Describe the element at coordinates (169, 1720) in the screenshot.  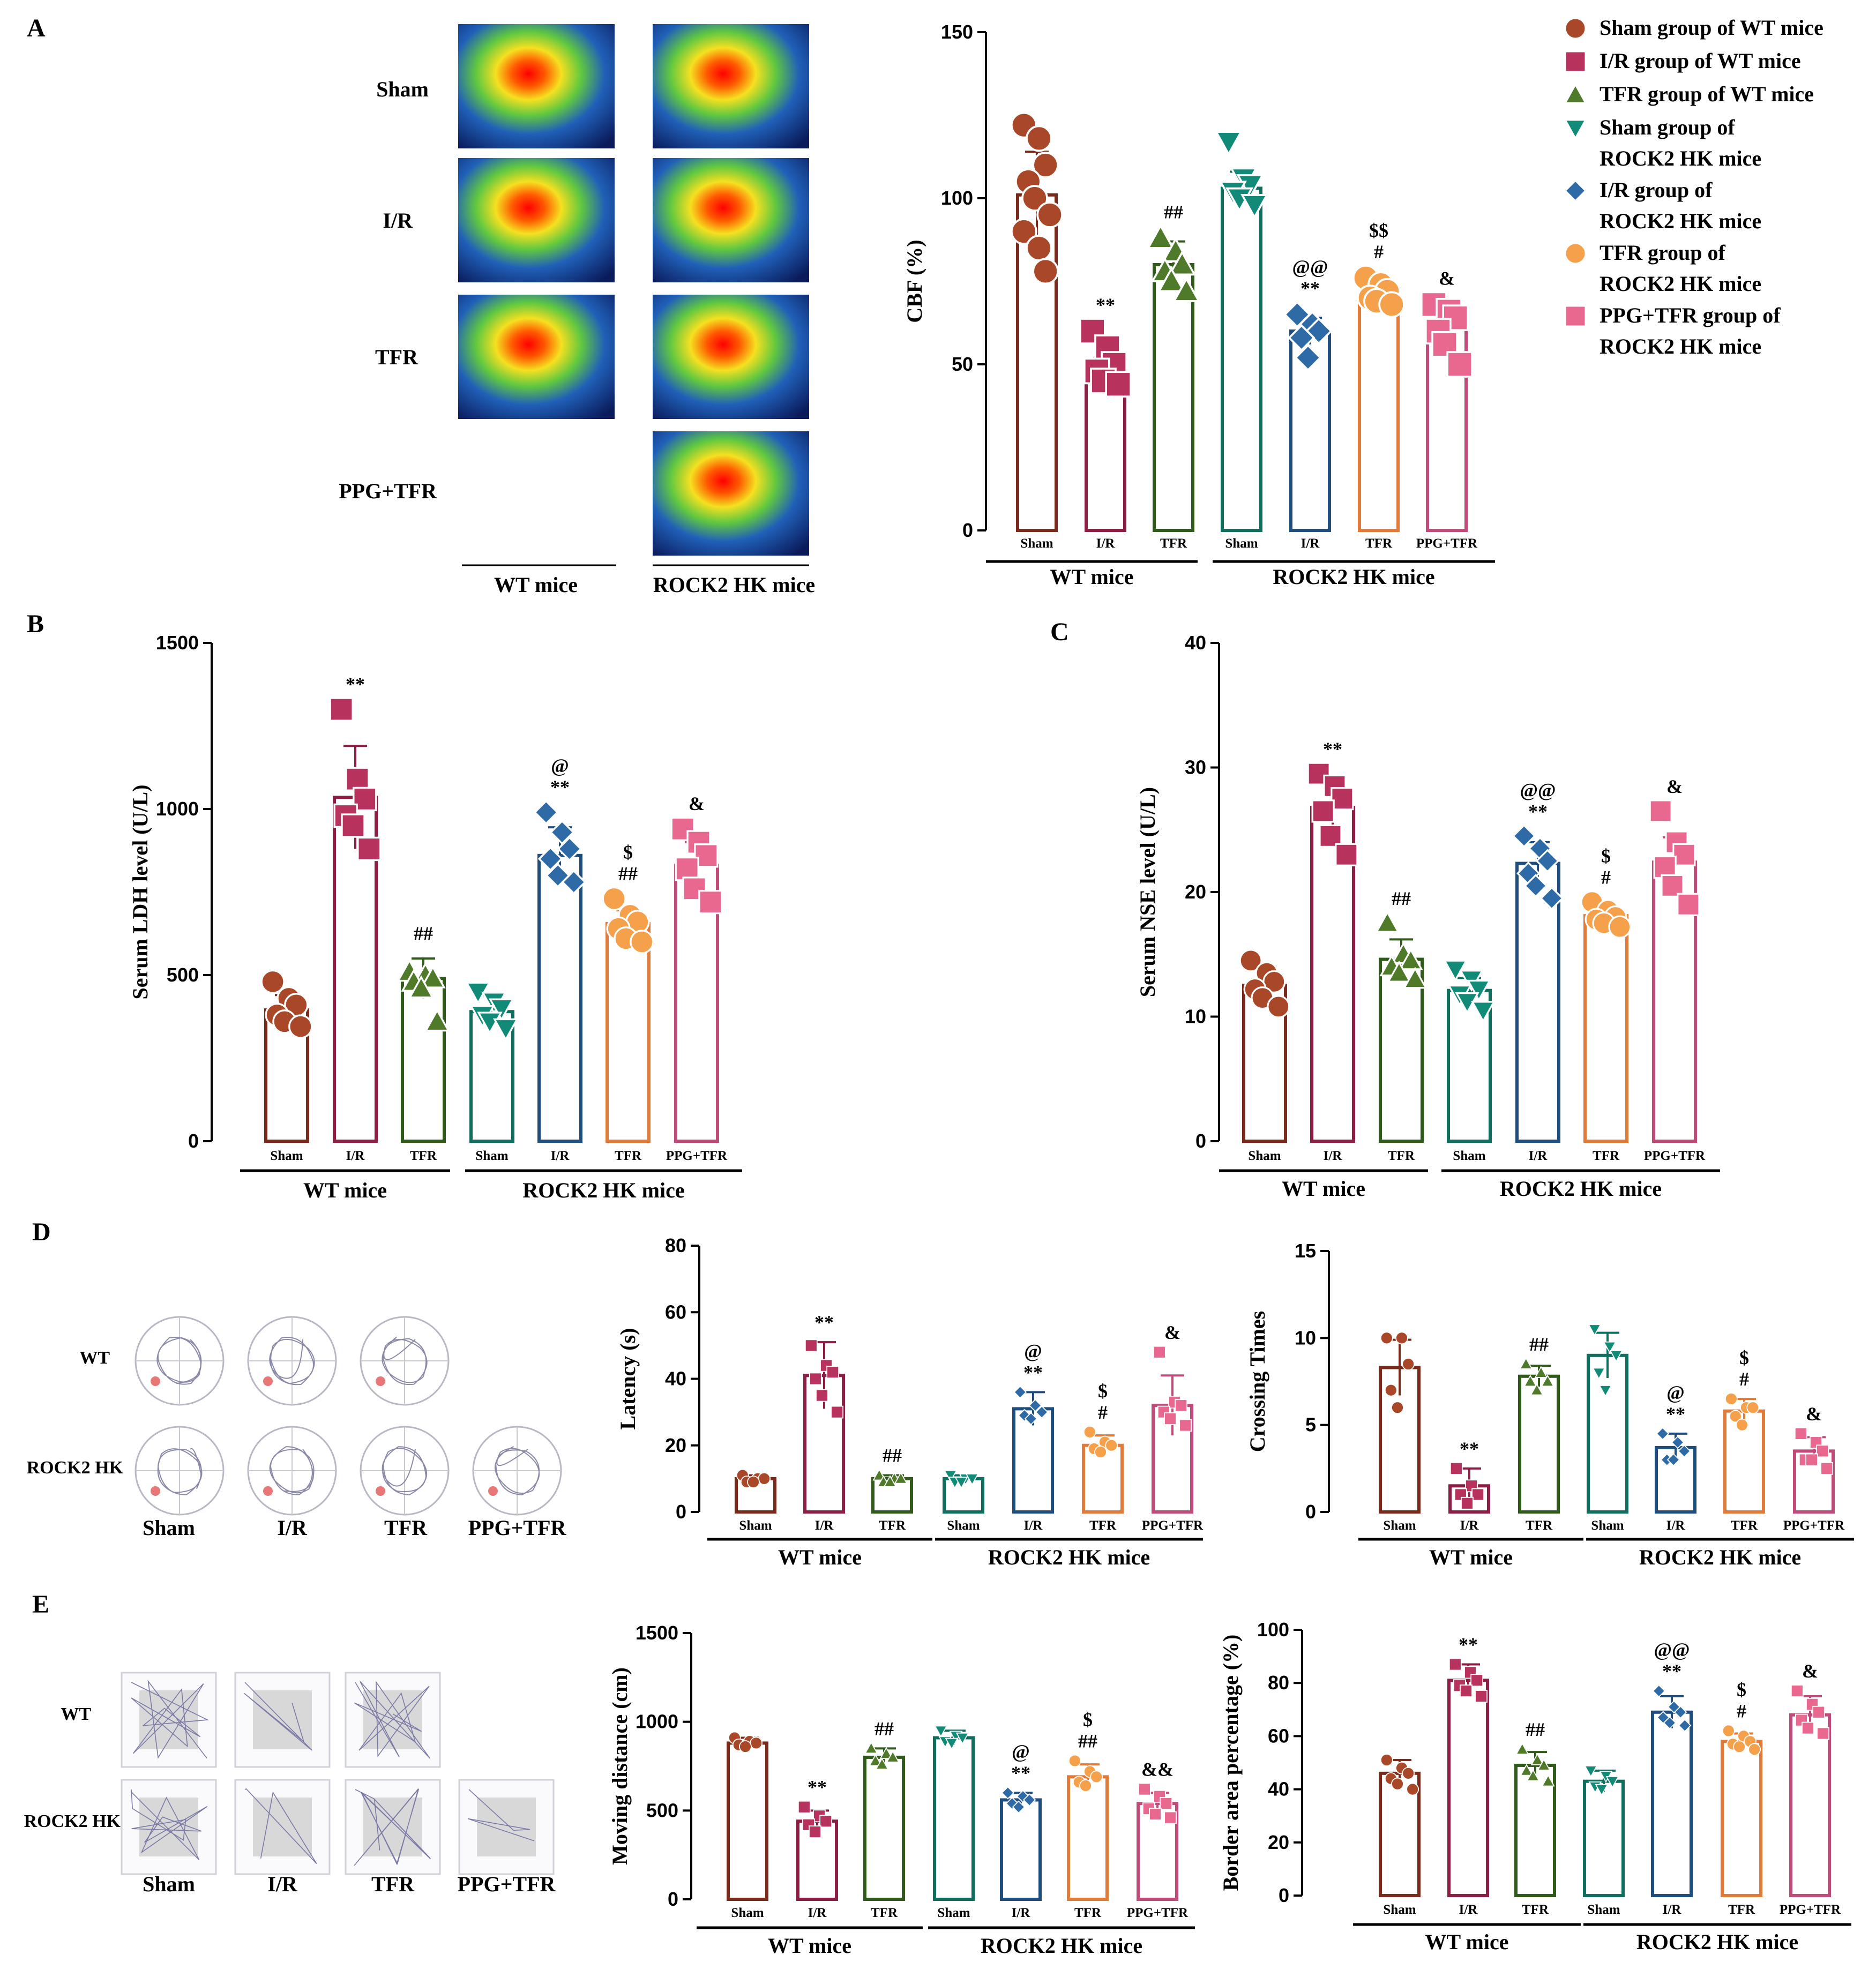
I see `open-field-image` at that location.